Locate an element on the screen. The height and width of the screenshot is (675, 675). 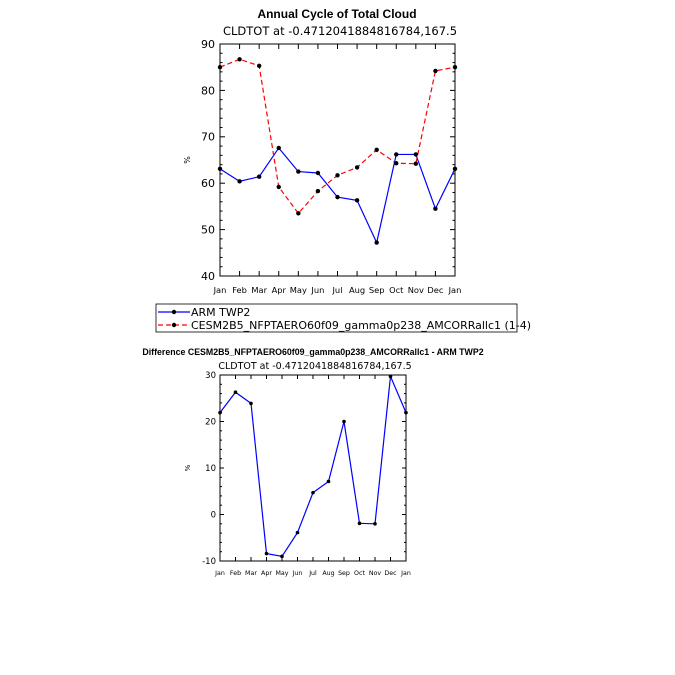
chart2-points is located at coordinates (313, 466).